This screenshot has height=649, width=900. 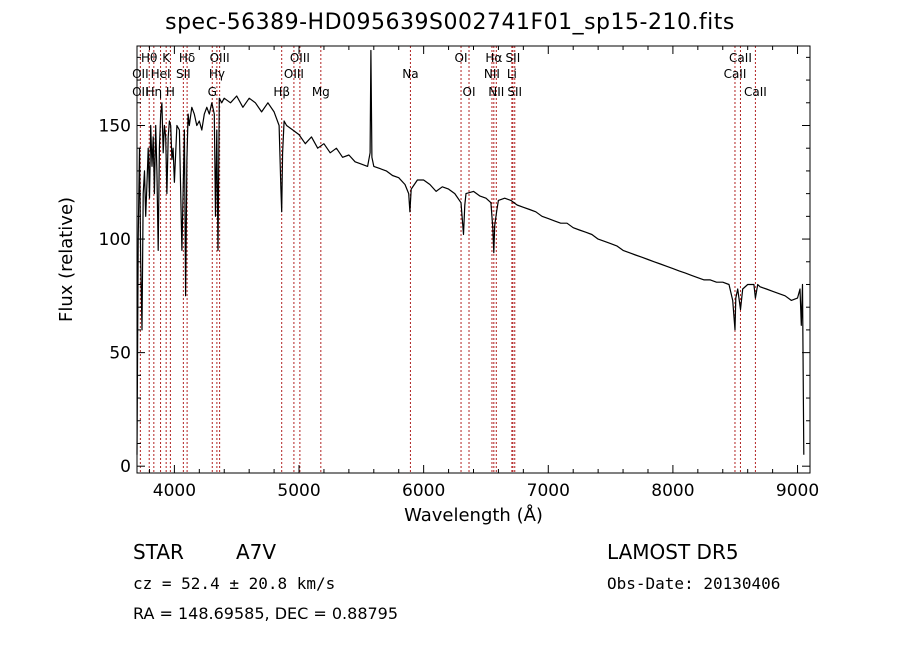 I want to click on line-label: Na, so click(x=410, y=74).